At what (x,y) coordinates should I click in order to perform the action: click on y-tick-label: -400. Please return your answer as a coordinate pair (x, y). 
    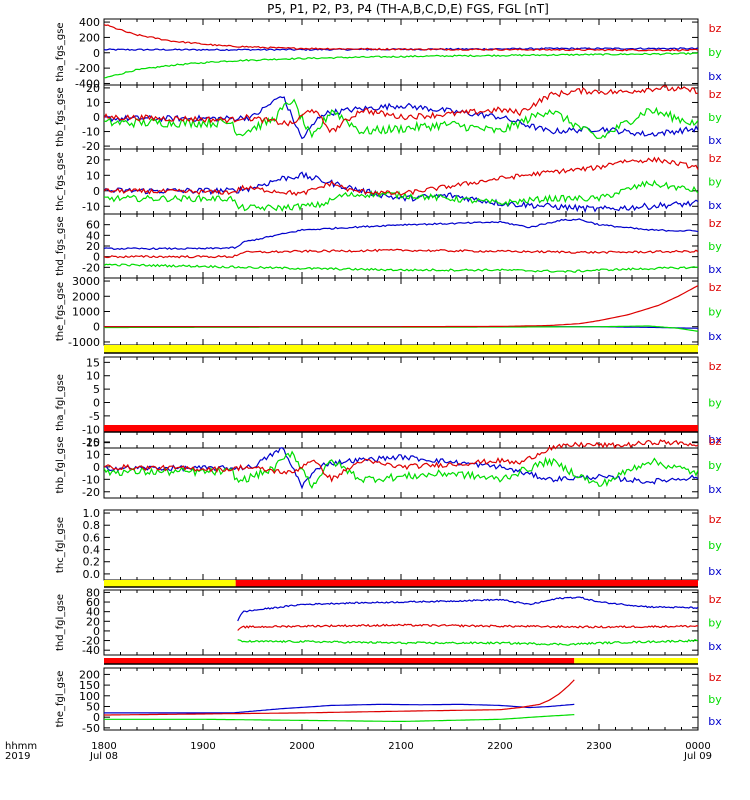
    Looking at the image, I should click on (87, 83).